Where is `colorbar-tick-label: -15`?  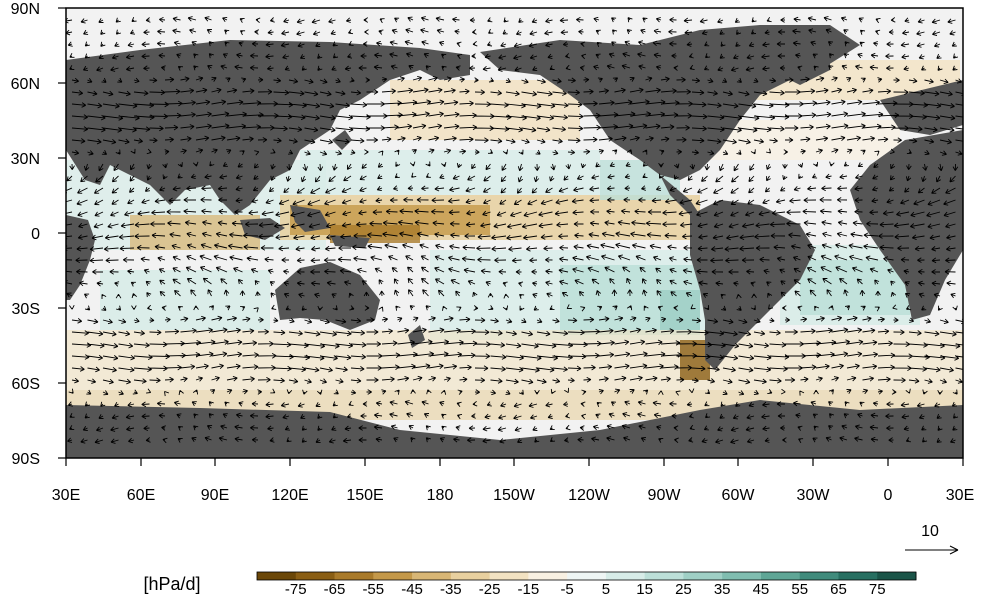
colorbar-tick-label: -15 is located at coordinates (529, 589).